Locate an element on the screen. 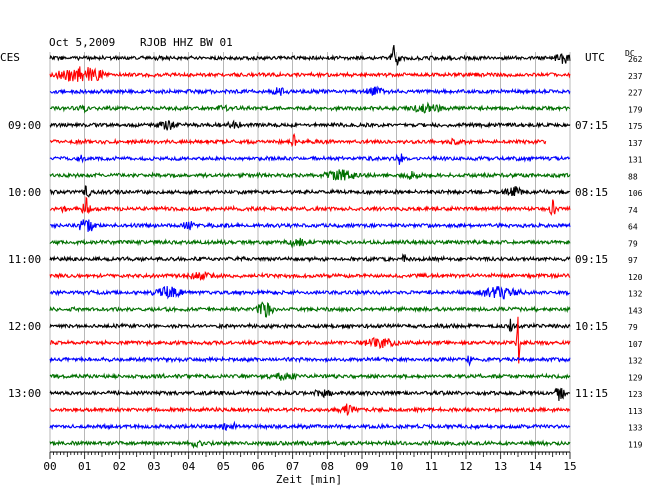 This screenshot has width=650, height=494. dc-offset-label-1: 237 is located at coordinates (635, 76).